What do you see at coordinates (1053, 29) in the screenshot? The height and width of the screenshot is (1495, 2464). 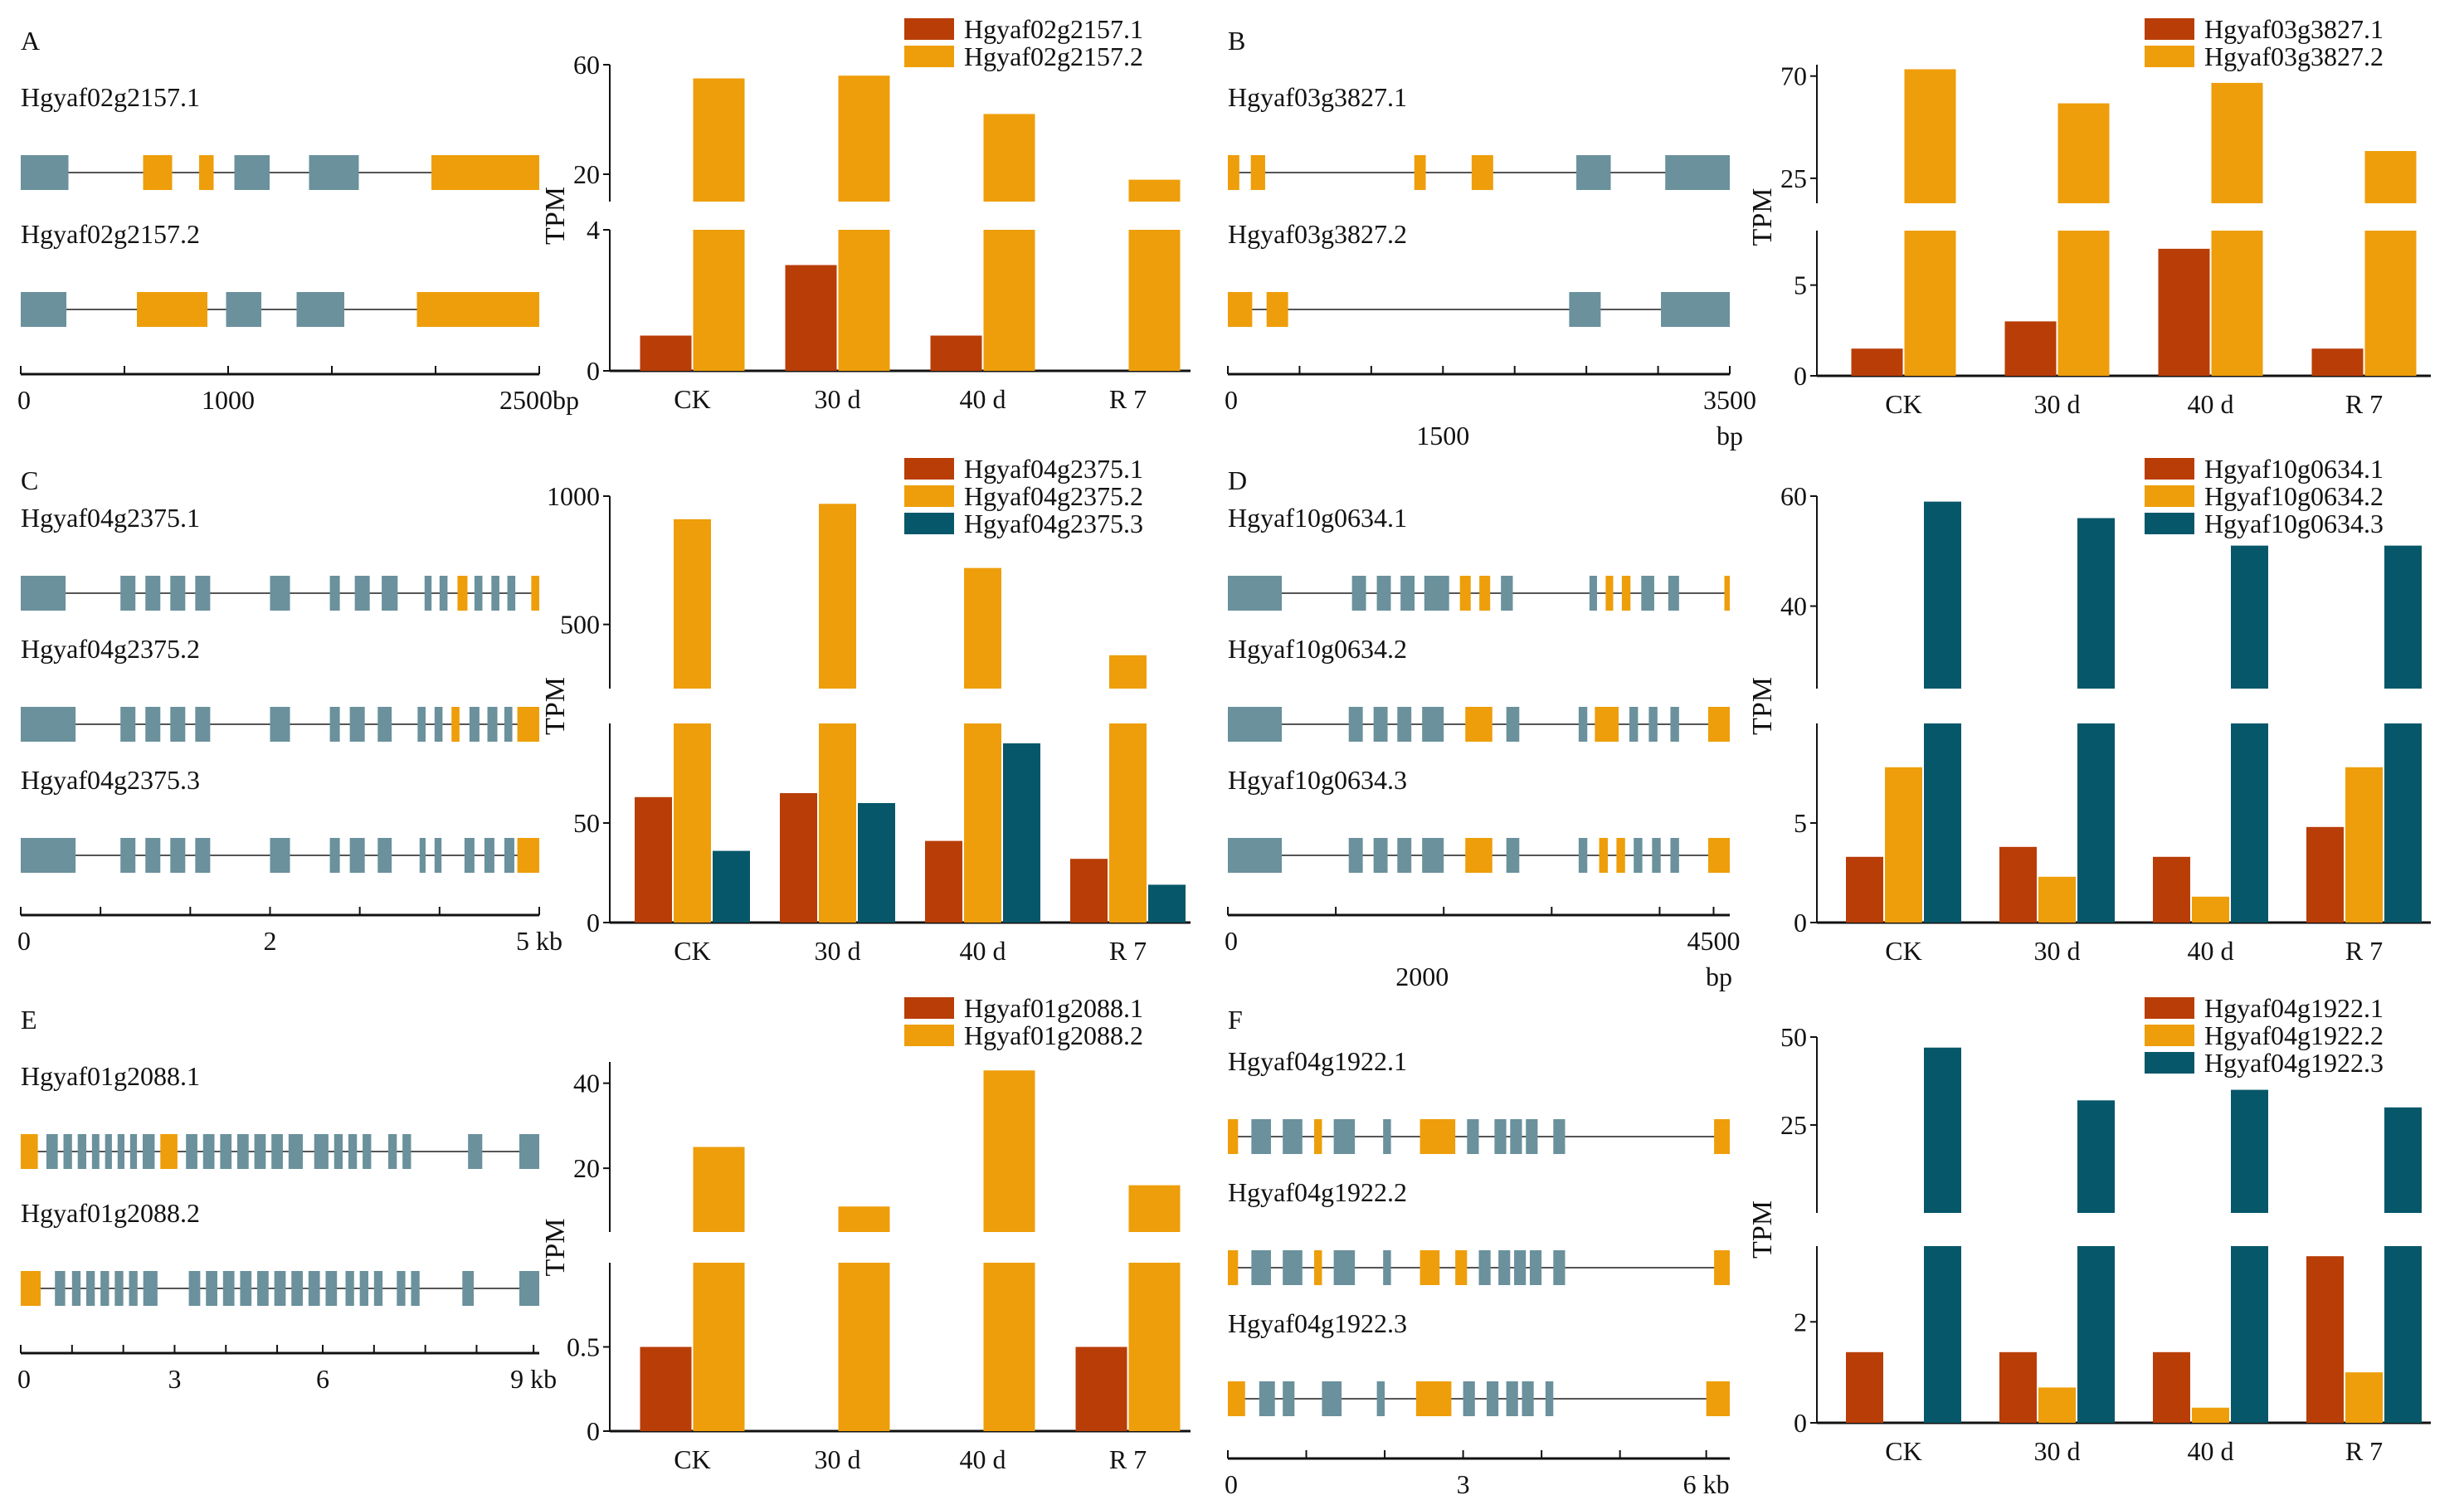 I see `legend-label: Hgyaf02g2157.1` at bounding box center [1053, 29].